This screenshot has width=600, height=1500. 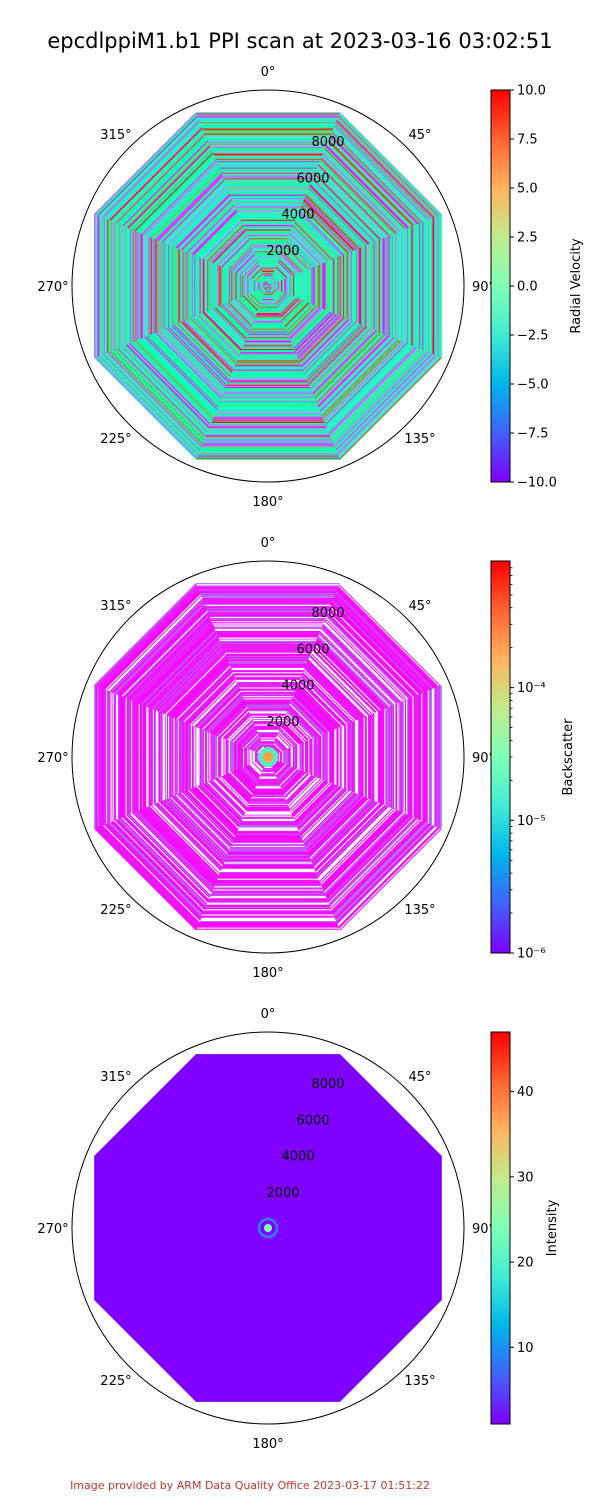 What do you see at coordinates (576, 286) in the screenshot?
I see `colorbar-label: Radial Velocity` at bounding box center [576, 286].